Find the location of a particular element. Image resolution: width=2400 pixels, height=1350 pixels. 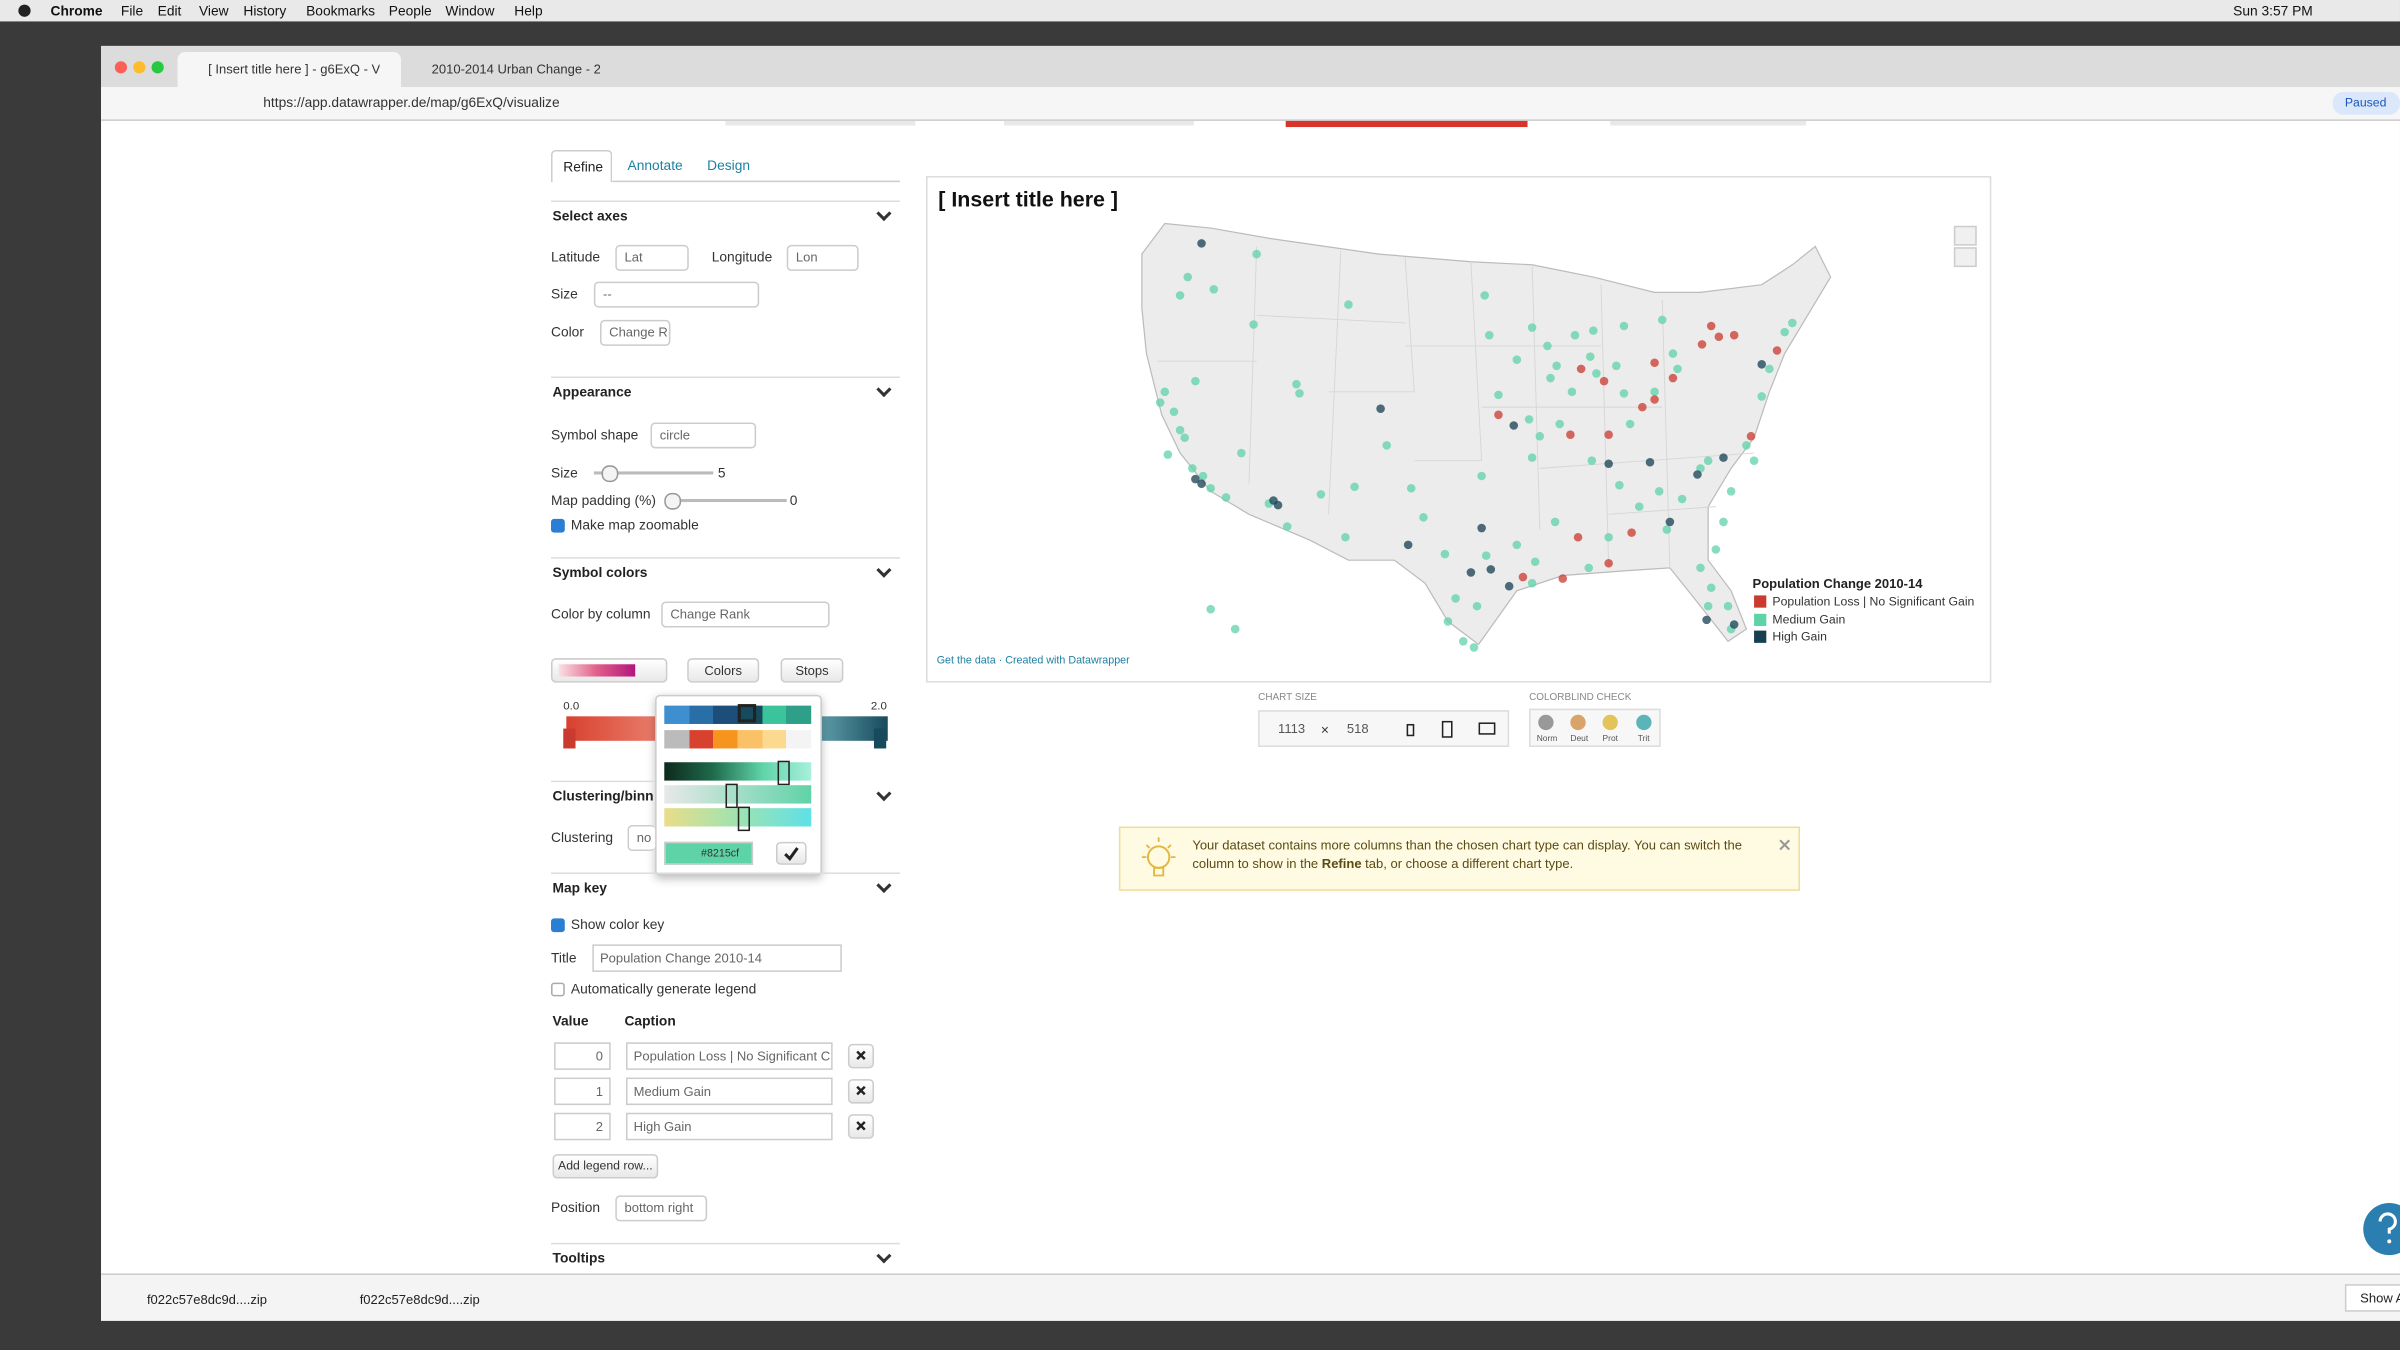

menu-app: Chrome is located at coordinates (76, 11).